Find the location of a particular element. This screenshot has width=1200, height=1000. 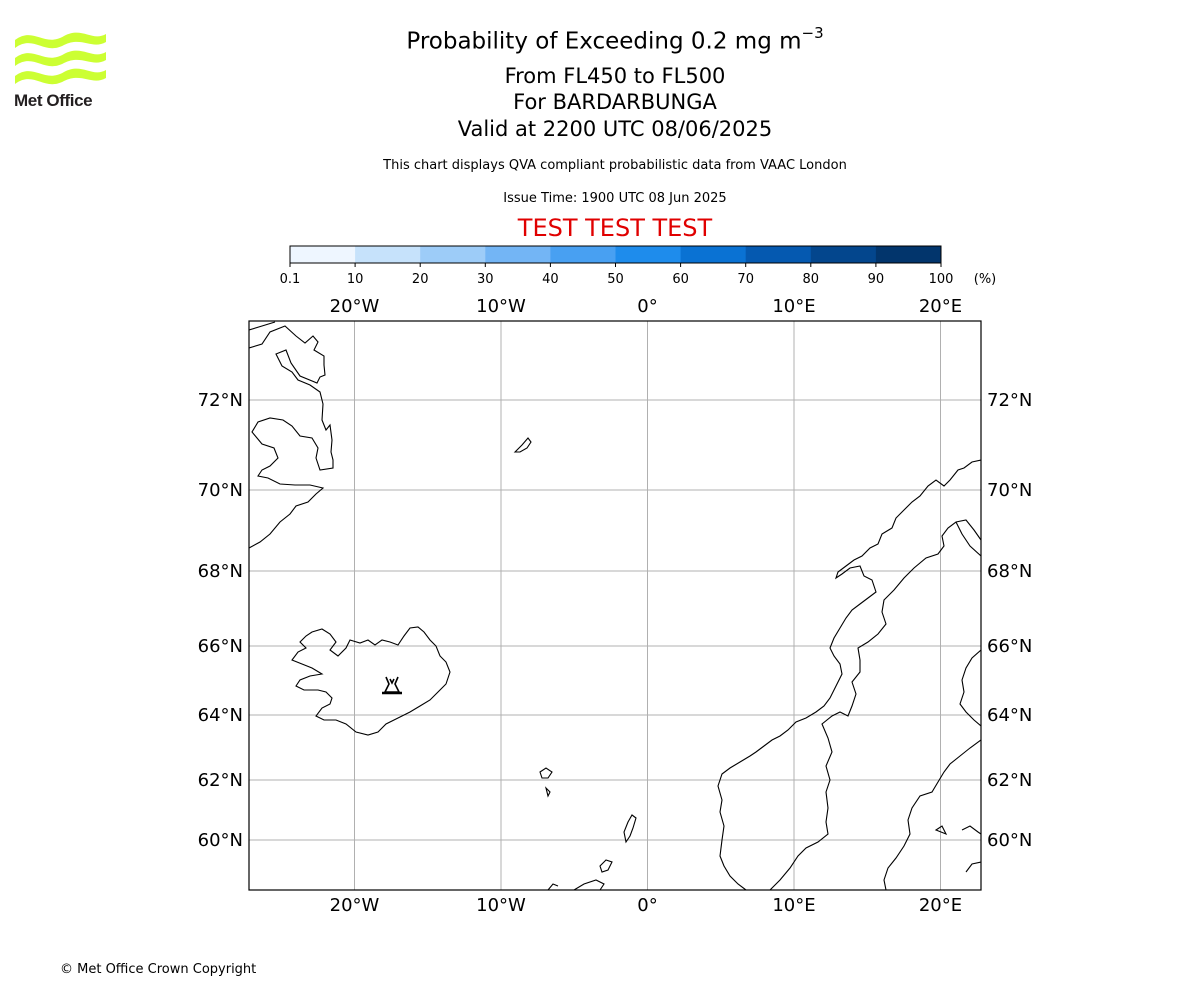

coastline-norway is located at coordinates (849, 674).